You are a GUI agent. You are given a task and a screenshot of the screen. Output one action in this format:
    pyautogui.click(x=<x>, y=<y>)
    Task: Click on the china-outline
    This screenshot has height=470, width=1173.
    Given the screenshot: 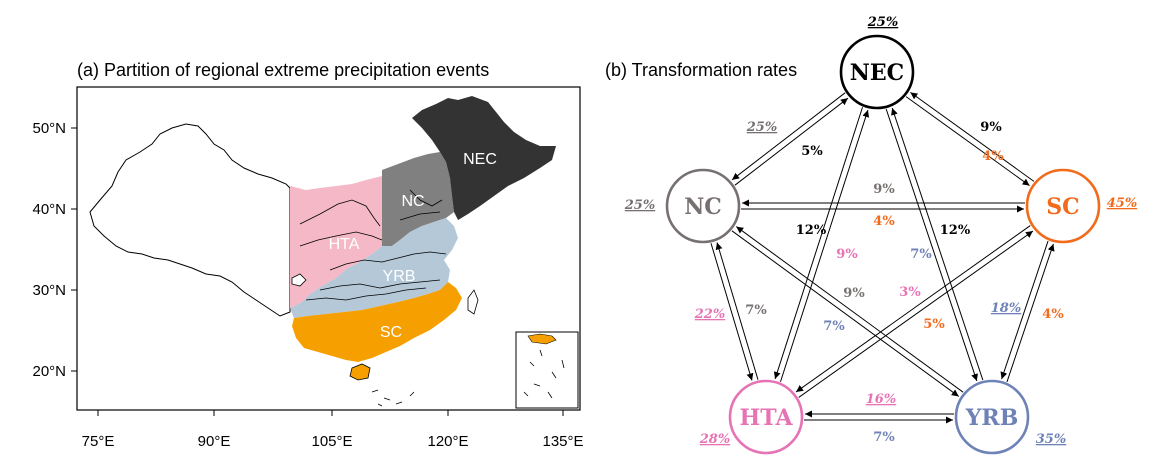 What is the action you would take?
    pyautogui.click(x=190, y=220)
    